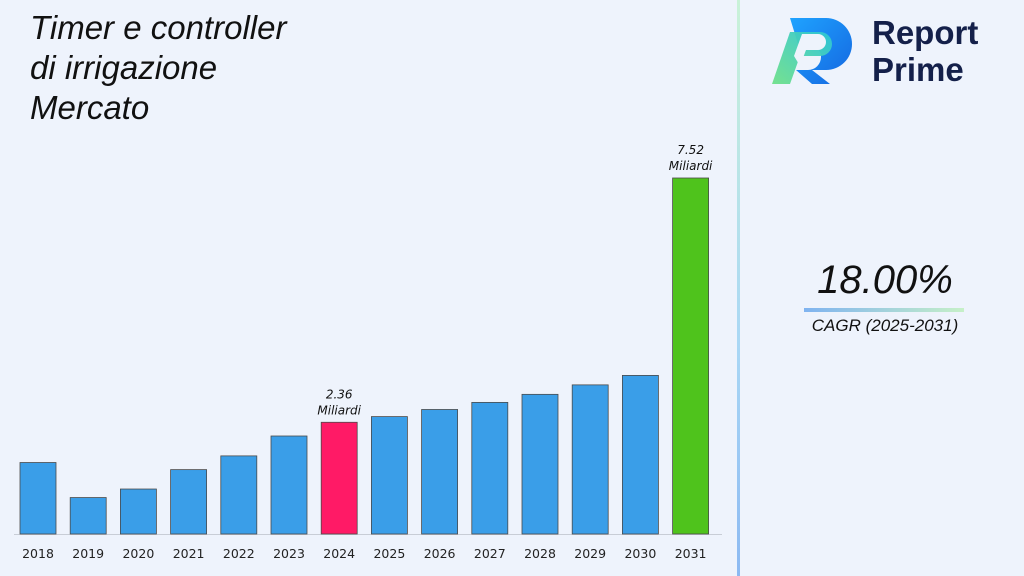 The image size is (1024, 576). Describe the element at coordinates (239, 553) in the screenshot. I see `x-tick-label-2022: 2022` at that location.